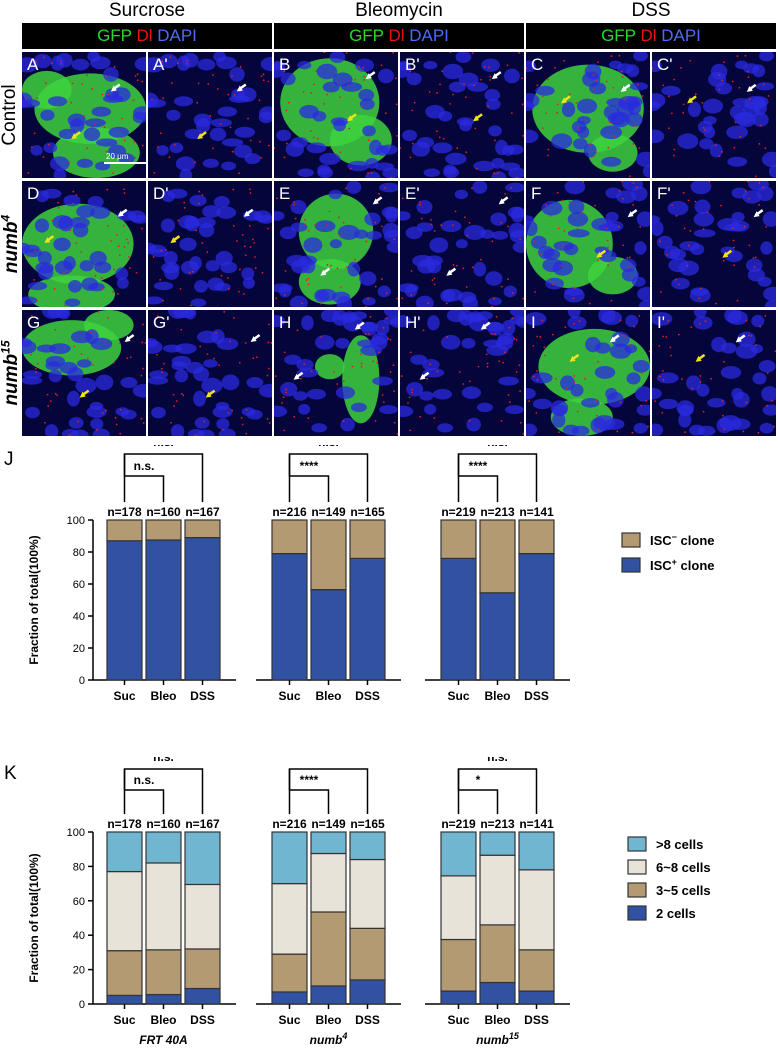 The height and width of the screenshot is (1054, 778). Describe the element at coordinates (683, 867) in the screenshot. I see `legend-label: 6~8 cells` at that location.